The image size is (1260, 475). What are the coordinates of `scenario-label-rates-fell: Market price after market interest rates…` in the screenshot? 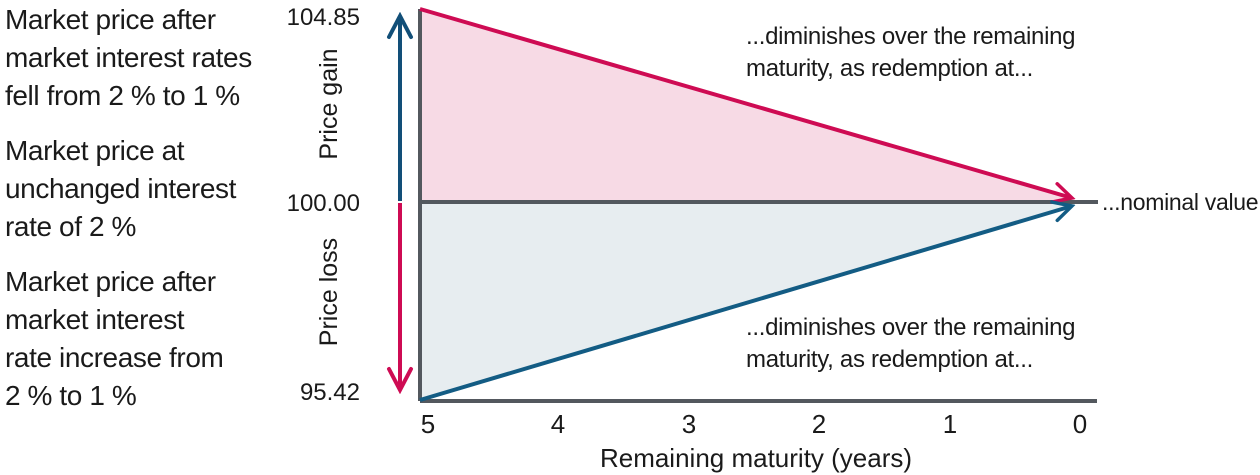 It's located at (128, 57).